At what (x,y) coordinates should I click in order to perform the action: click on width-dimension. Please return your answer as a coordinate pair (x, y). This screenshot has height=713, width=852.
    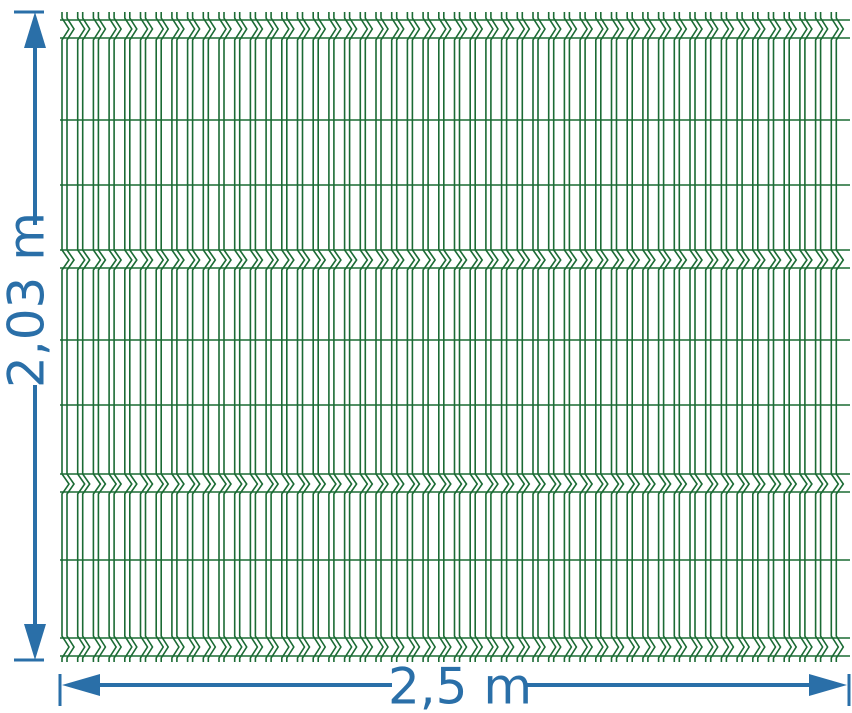
    Looking at the image, I should click on (454, 690).